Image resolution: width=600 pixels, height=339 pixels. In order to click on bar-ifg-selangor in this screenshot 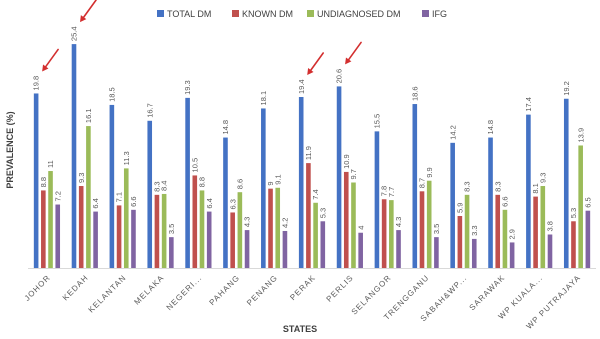, I will do `click(398, 249)`.